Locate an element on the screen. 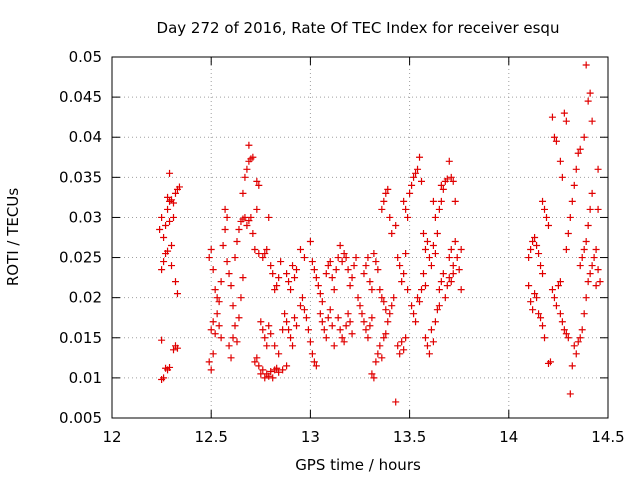 The height and width of the screenshot is (480, 640). y-tick-label: 0.03 is located at coordinates (85, 217).